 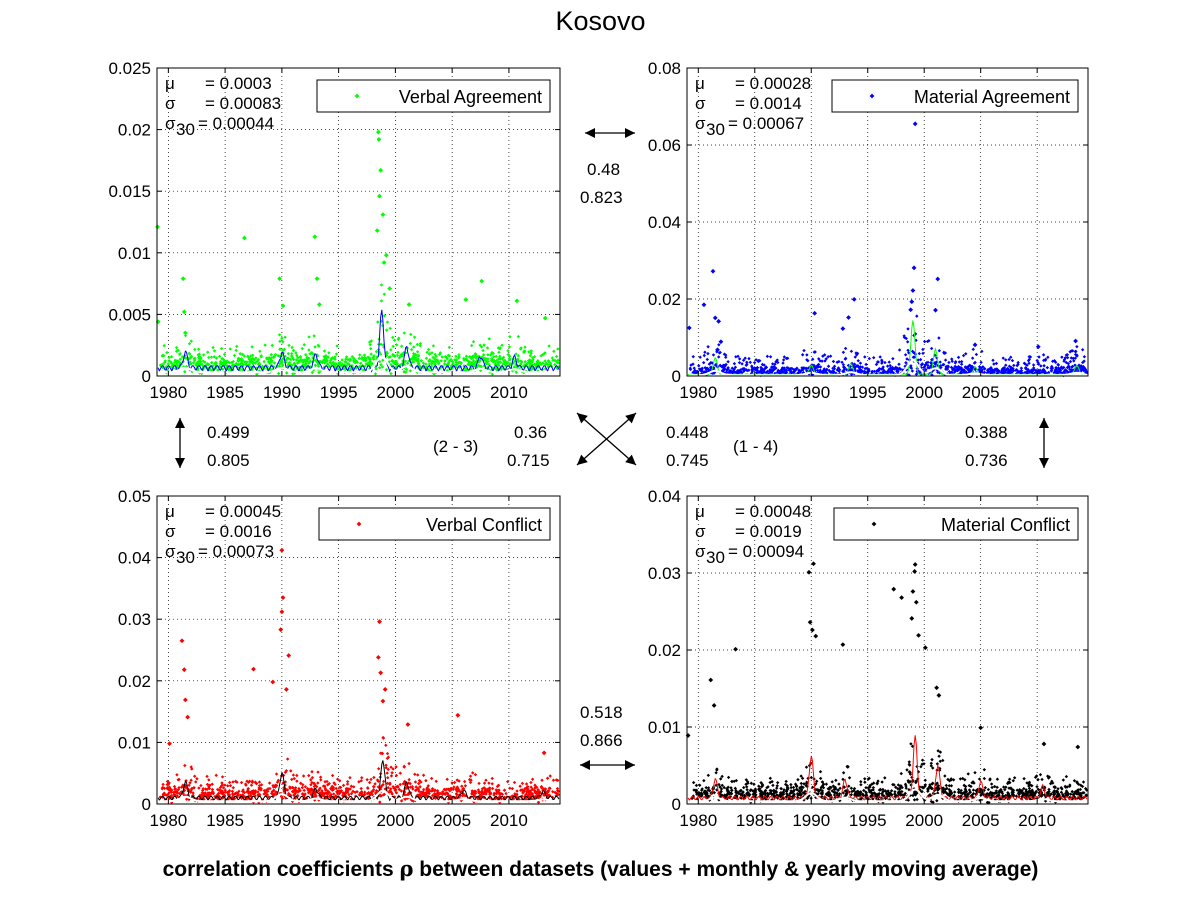 What do you see at coordinates (456, 446) in the screenshot?
I see `diag-2-3-label: (2 - 3)` at bounding box center [456, 446].